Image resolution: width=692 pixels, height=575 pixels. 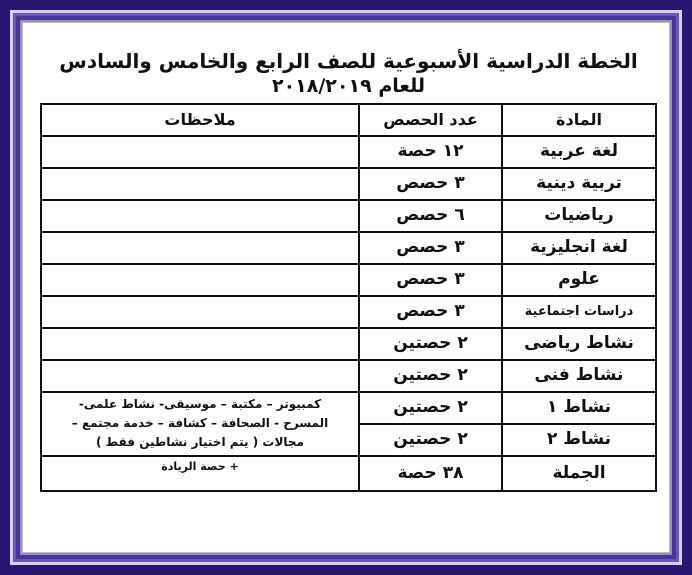 I want to click on table-row: لغة انجليزية ٣ حصص, so click(x=348, y=247).